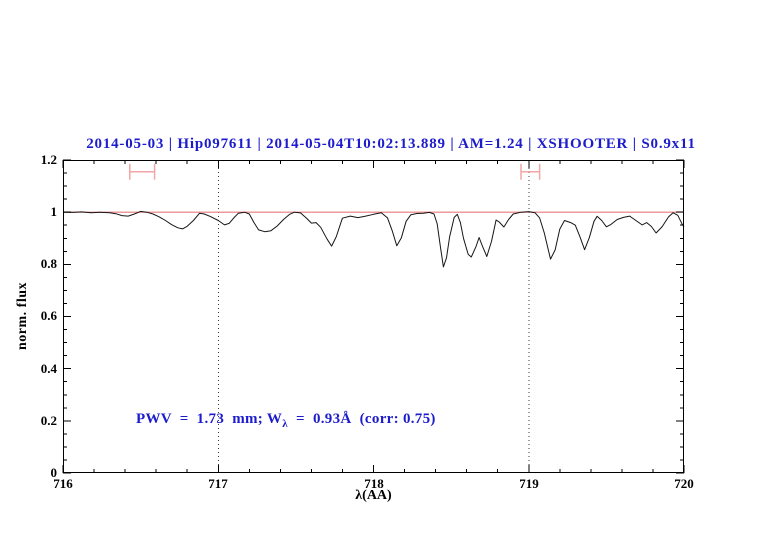 The height and width of the screenshot is (542, 782). Describe the element at coordinates (48, 263) in the screenshot. I see `y-tick-label-0.8: 0.8` at that location.